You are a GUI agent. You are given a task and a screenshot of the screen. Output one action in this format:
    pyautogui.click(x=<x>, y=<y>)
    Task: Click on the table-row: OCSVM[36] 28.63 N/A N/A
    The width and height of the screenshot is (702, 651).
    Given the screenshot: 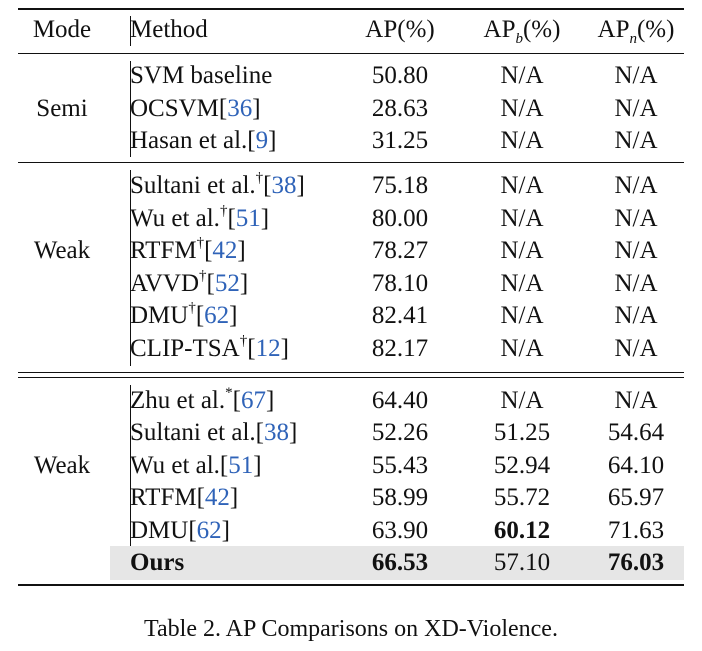 What is the action you would take?
    pyautogui.click(x=351, y=109)
    